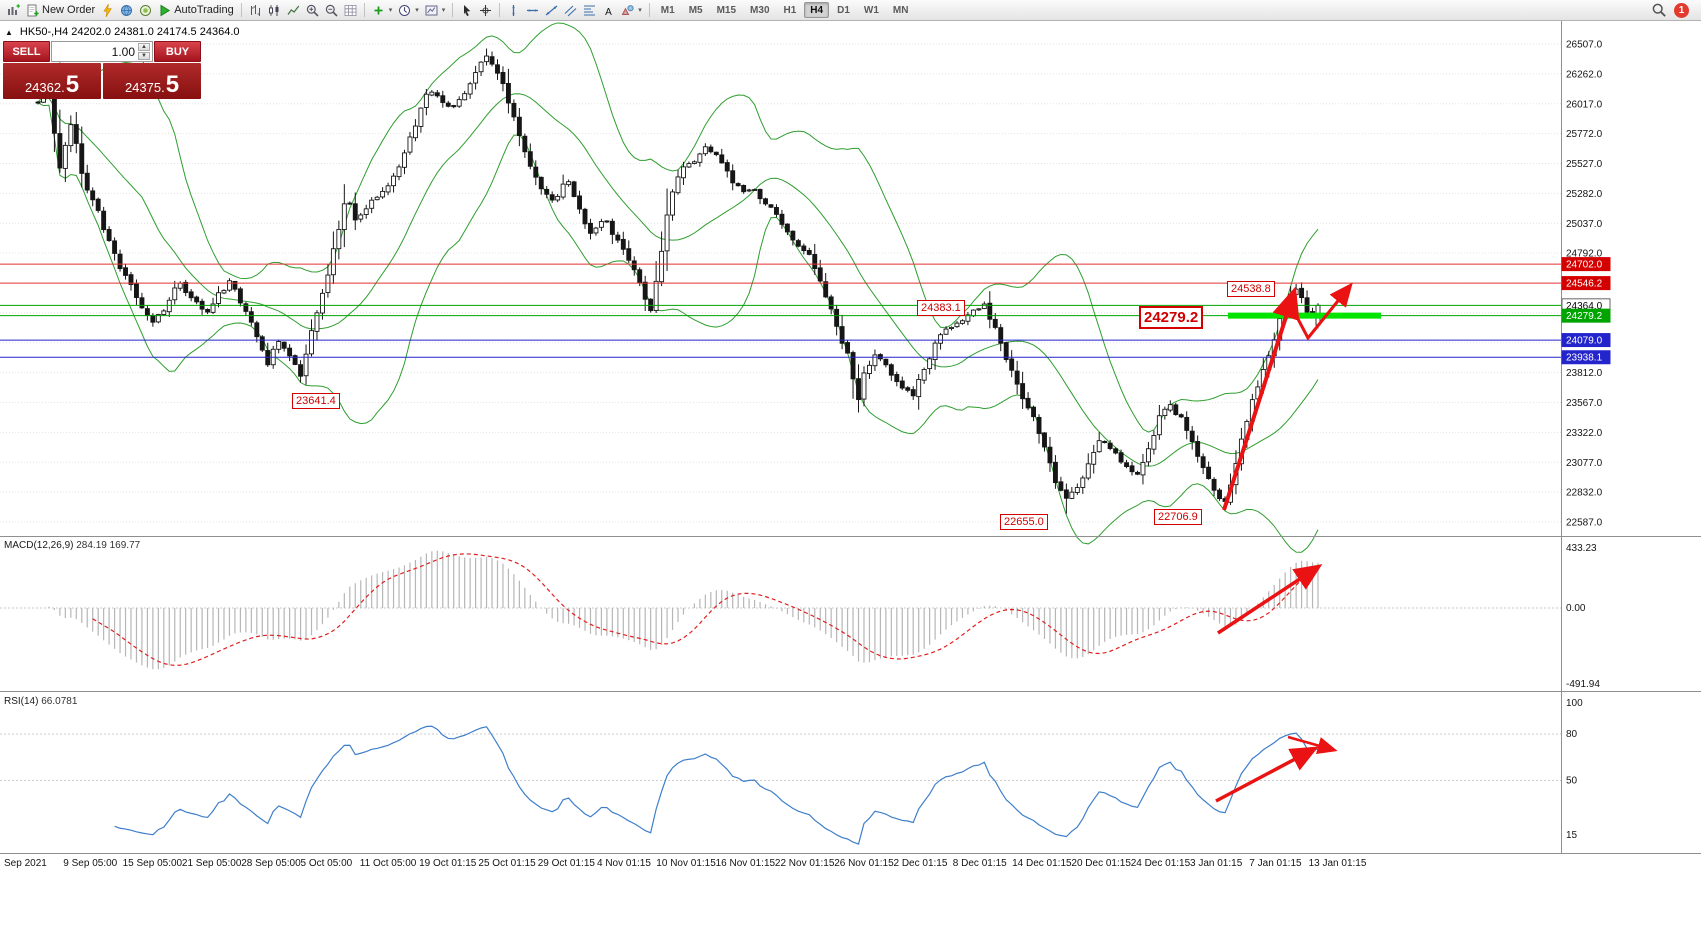 The image size is (1701, 944). Describe the element at coordinates (941, 308) in the screenshot. I see `price-annotation: 24383.1` at that location.